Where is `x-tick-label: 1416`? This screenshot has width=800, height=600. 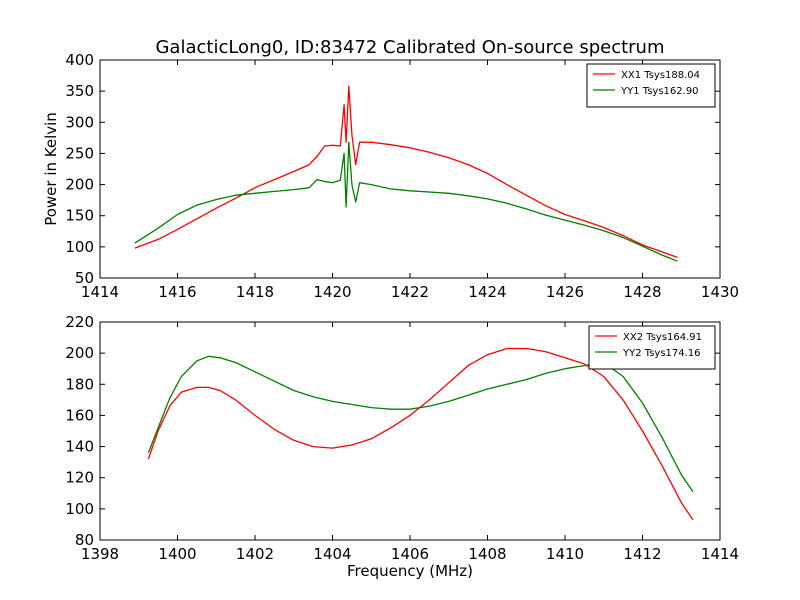
x-tick-label: 1416 is located at coordinates (177, 292).